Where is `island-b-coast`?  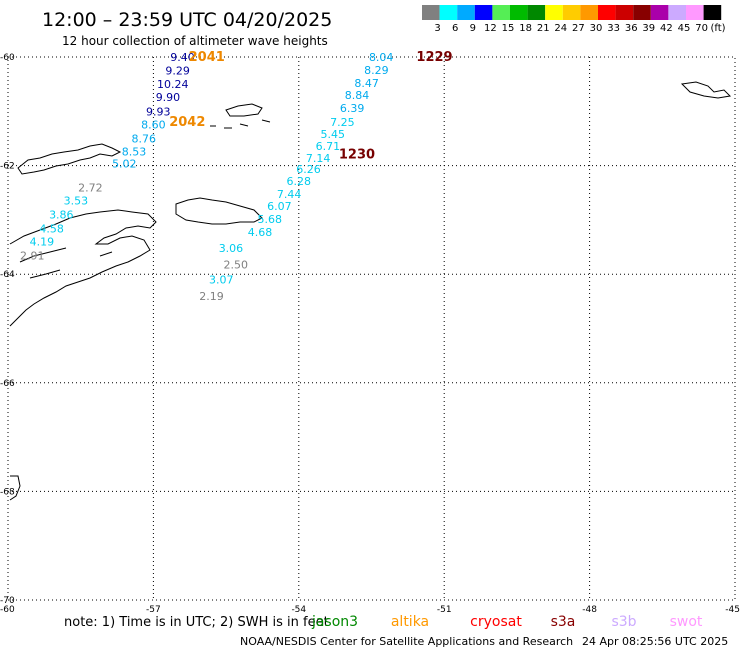 island-b-coast is located at coordinates (240, 124).